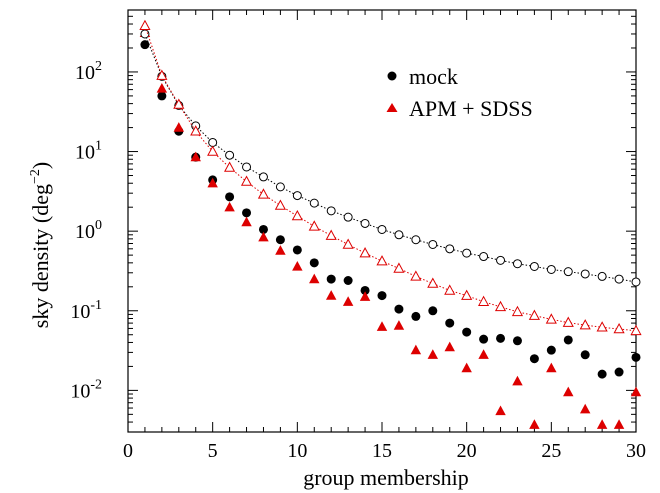 The image size is (660, 493). What do you see at coordinates (88, 71) in the screenshot?
I see `y-tick-label: 10²` at bounding box center [88, 71].